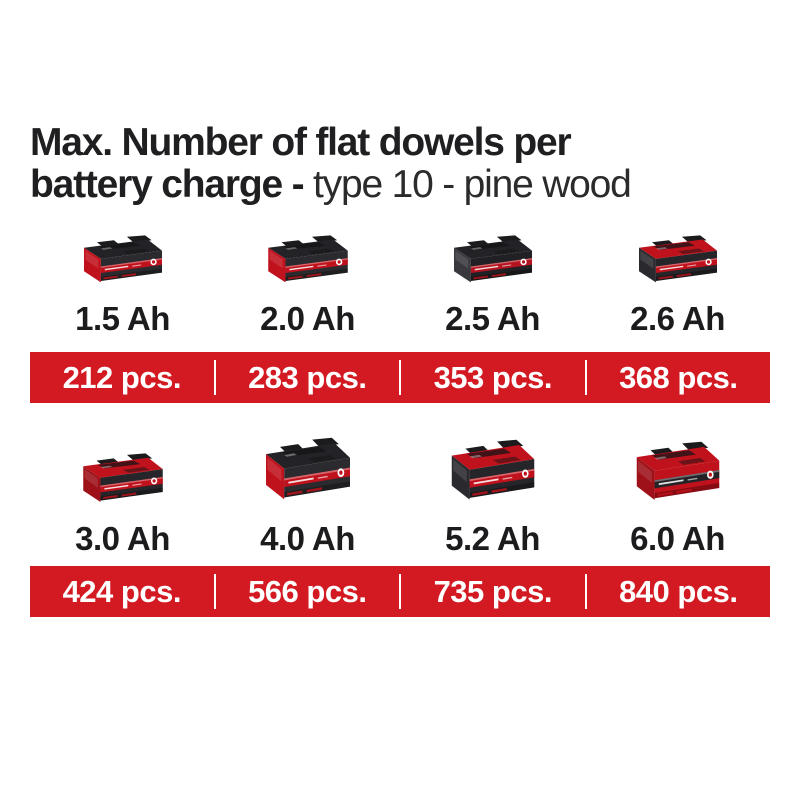 Image resolution: width=800 pixels, height=800 pixels. I want to click on battery-4-0ah-icon, so click(308, 474).